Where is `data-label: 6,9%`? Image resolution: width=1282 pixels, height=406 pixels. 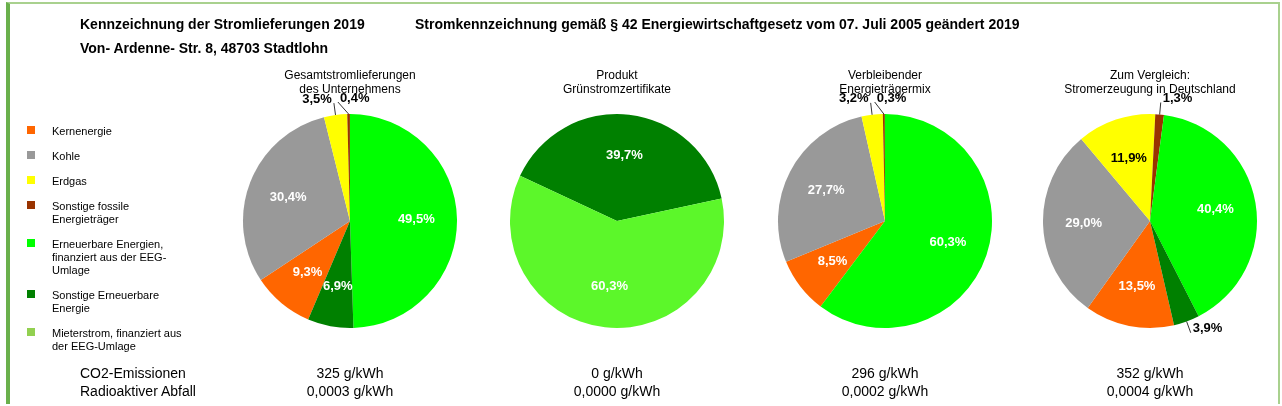
data-label: 6,9% is located at coordinates (338, 285).